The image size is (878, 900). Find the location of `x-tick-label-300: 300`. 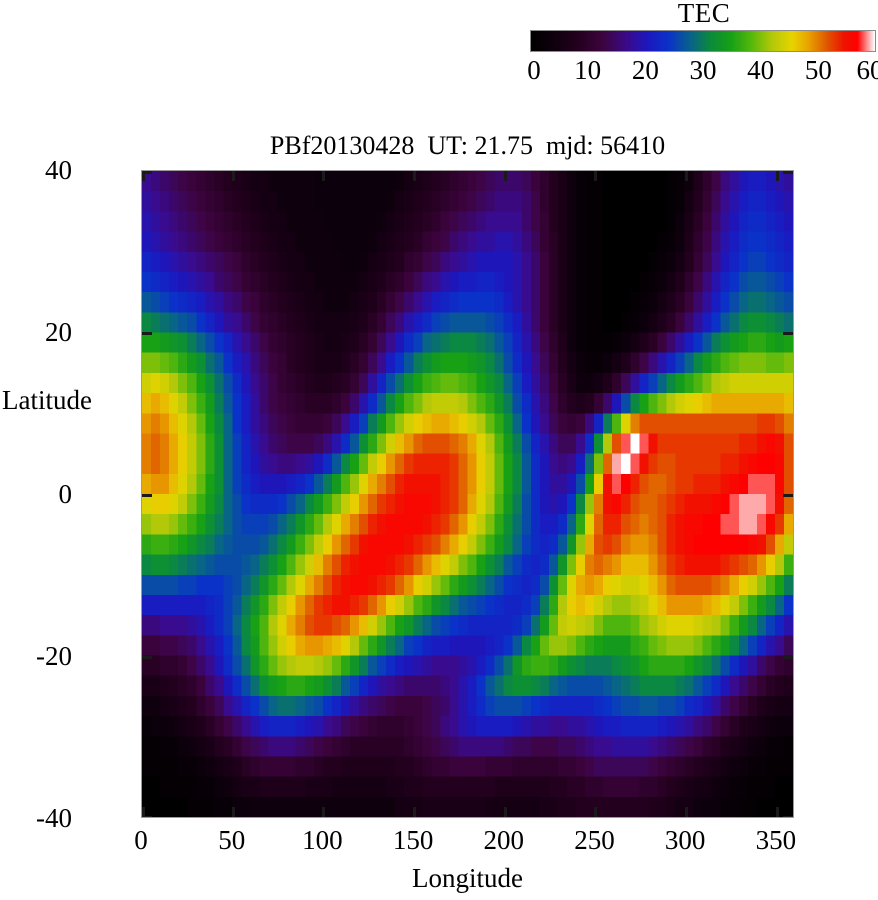

x-tick-label-300: 300 is located at coordinates (685, 840).